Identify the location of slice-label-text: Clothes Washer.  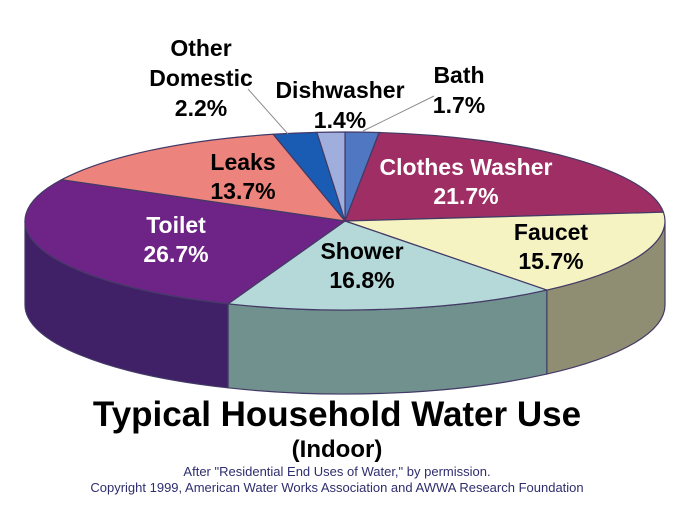
(466, 167).